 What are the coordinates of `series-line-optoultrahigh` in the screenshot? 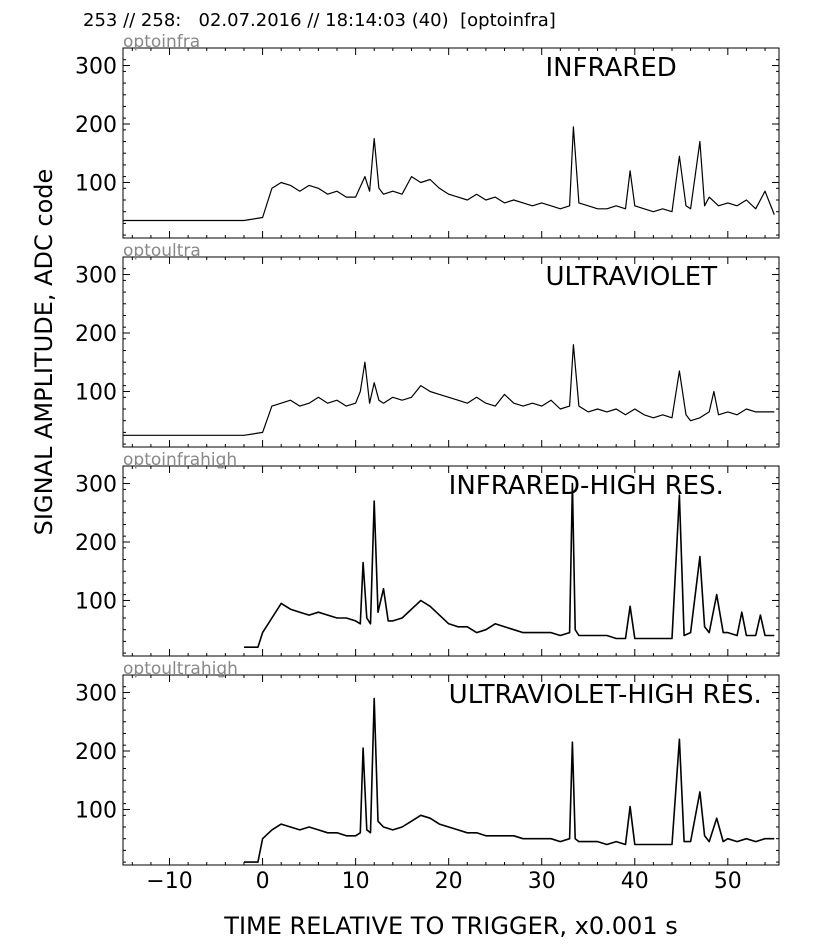 It's located at (509, 780).